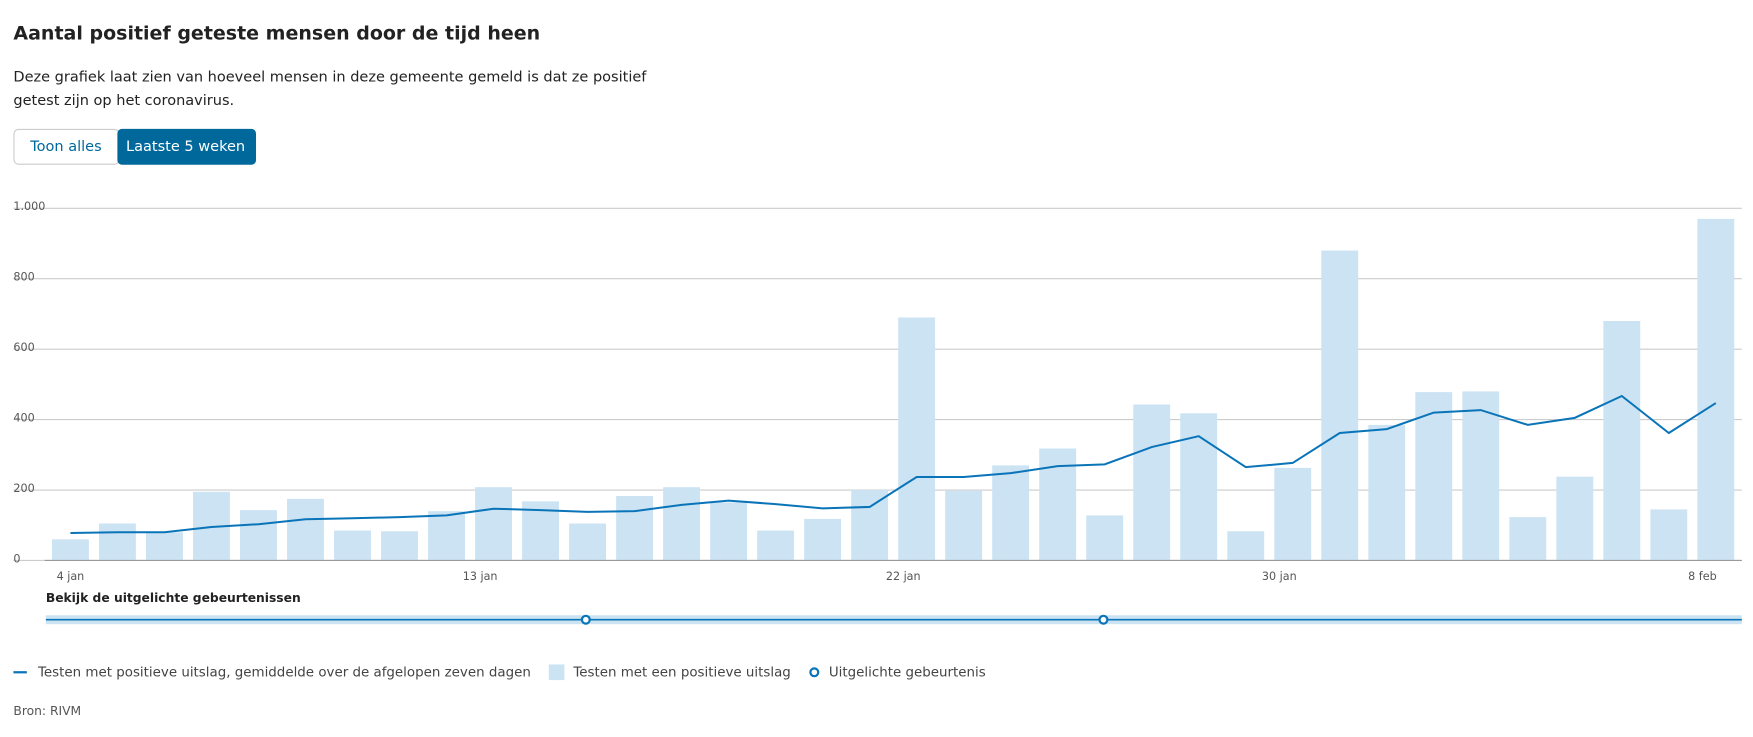  I want to click on y-tick-label: 400, so click(23, 417).